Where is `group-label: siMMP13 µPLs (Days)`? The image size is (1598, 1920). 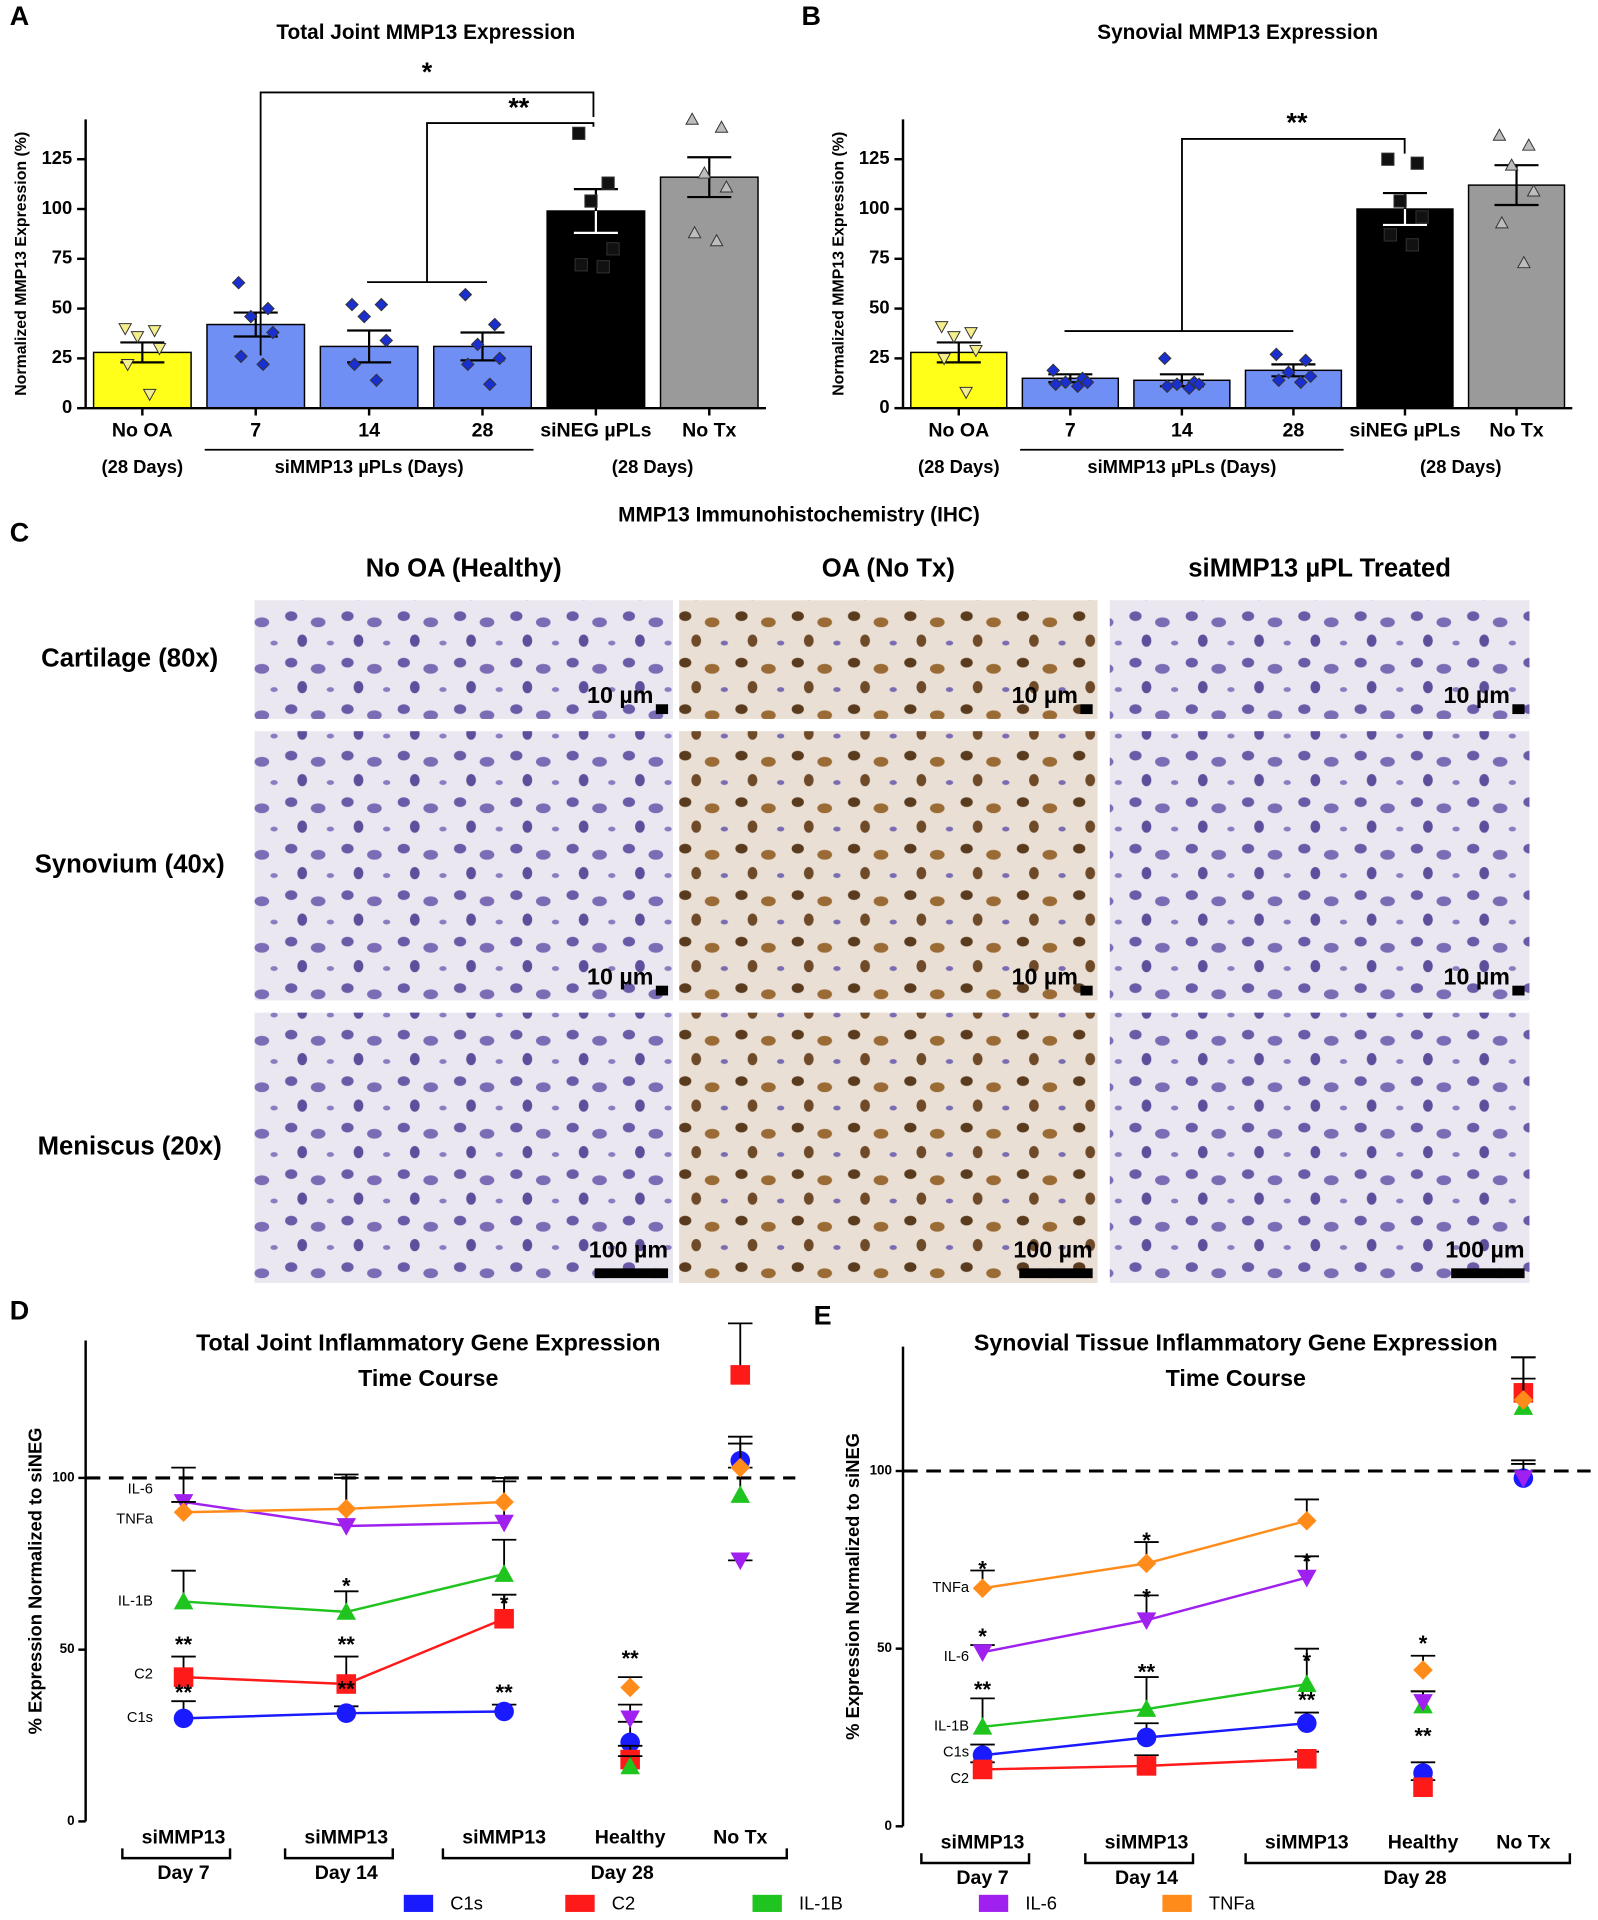 group-label: siMMP13 µPLs (Days) is located at coordinates (369, 466).